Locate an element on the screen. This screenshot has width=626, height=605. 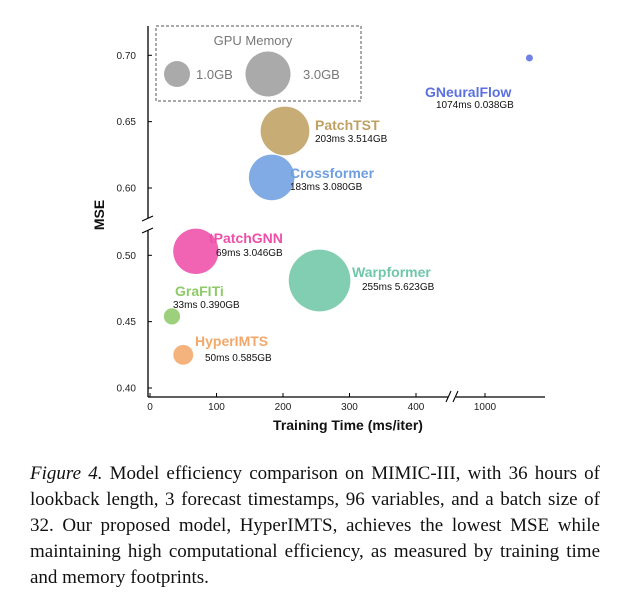
legend-entry-label: 3.0GB is located at coordinates (321, 74).